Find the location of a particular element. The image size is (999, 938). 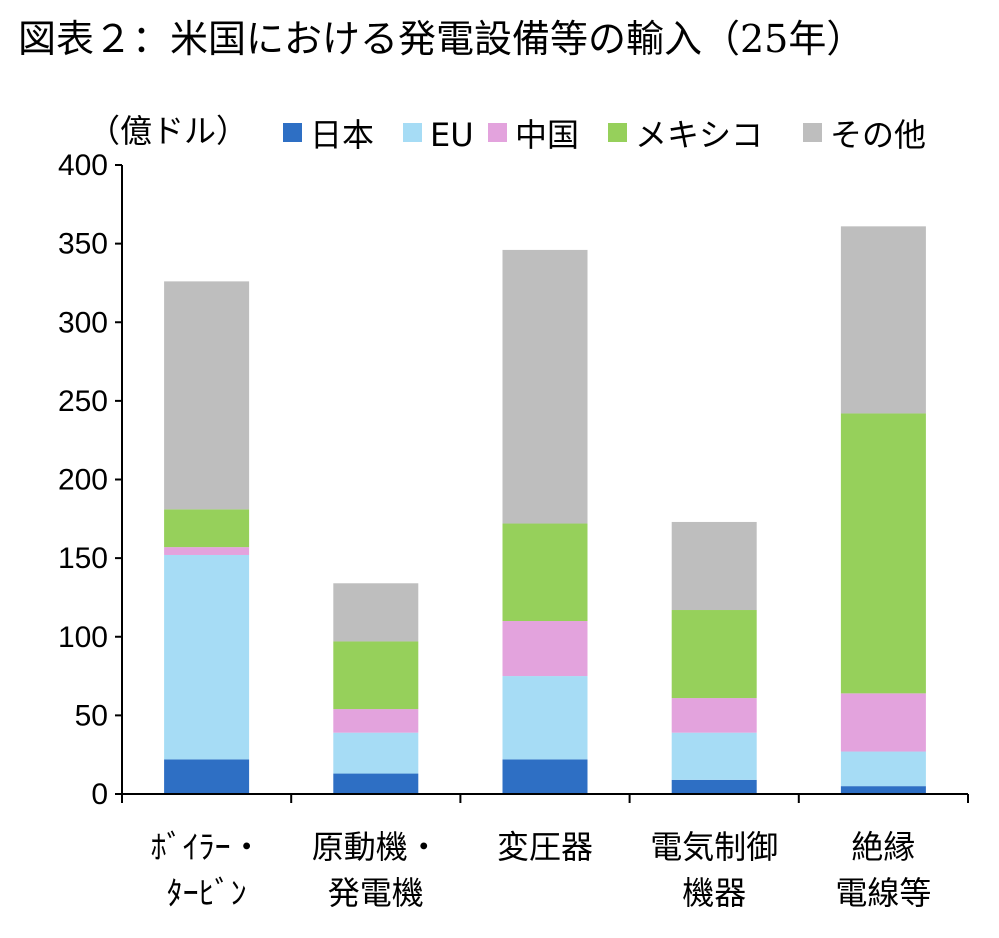

legend-label-4: メキシコ is located at coordinates (699, 135).